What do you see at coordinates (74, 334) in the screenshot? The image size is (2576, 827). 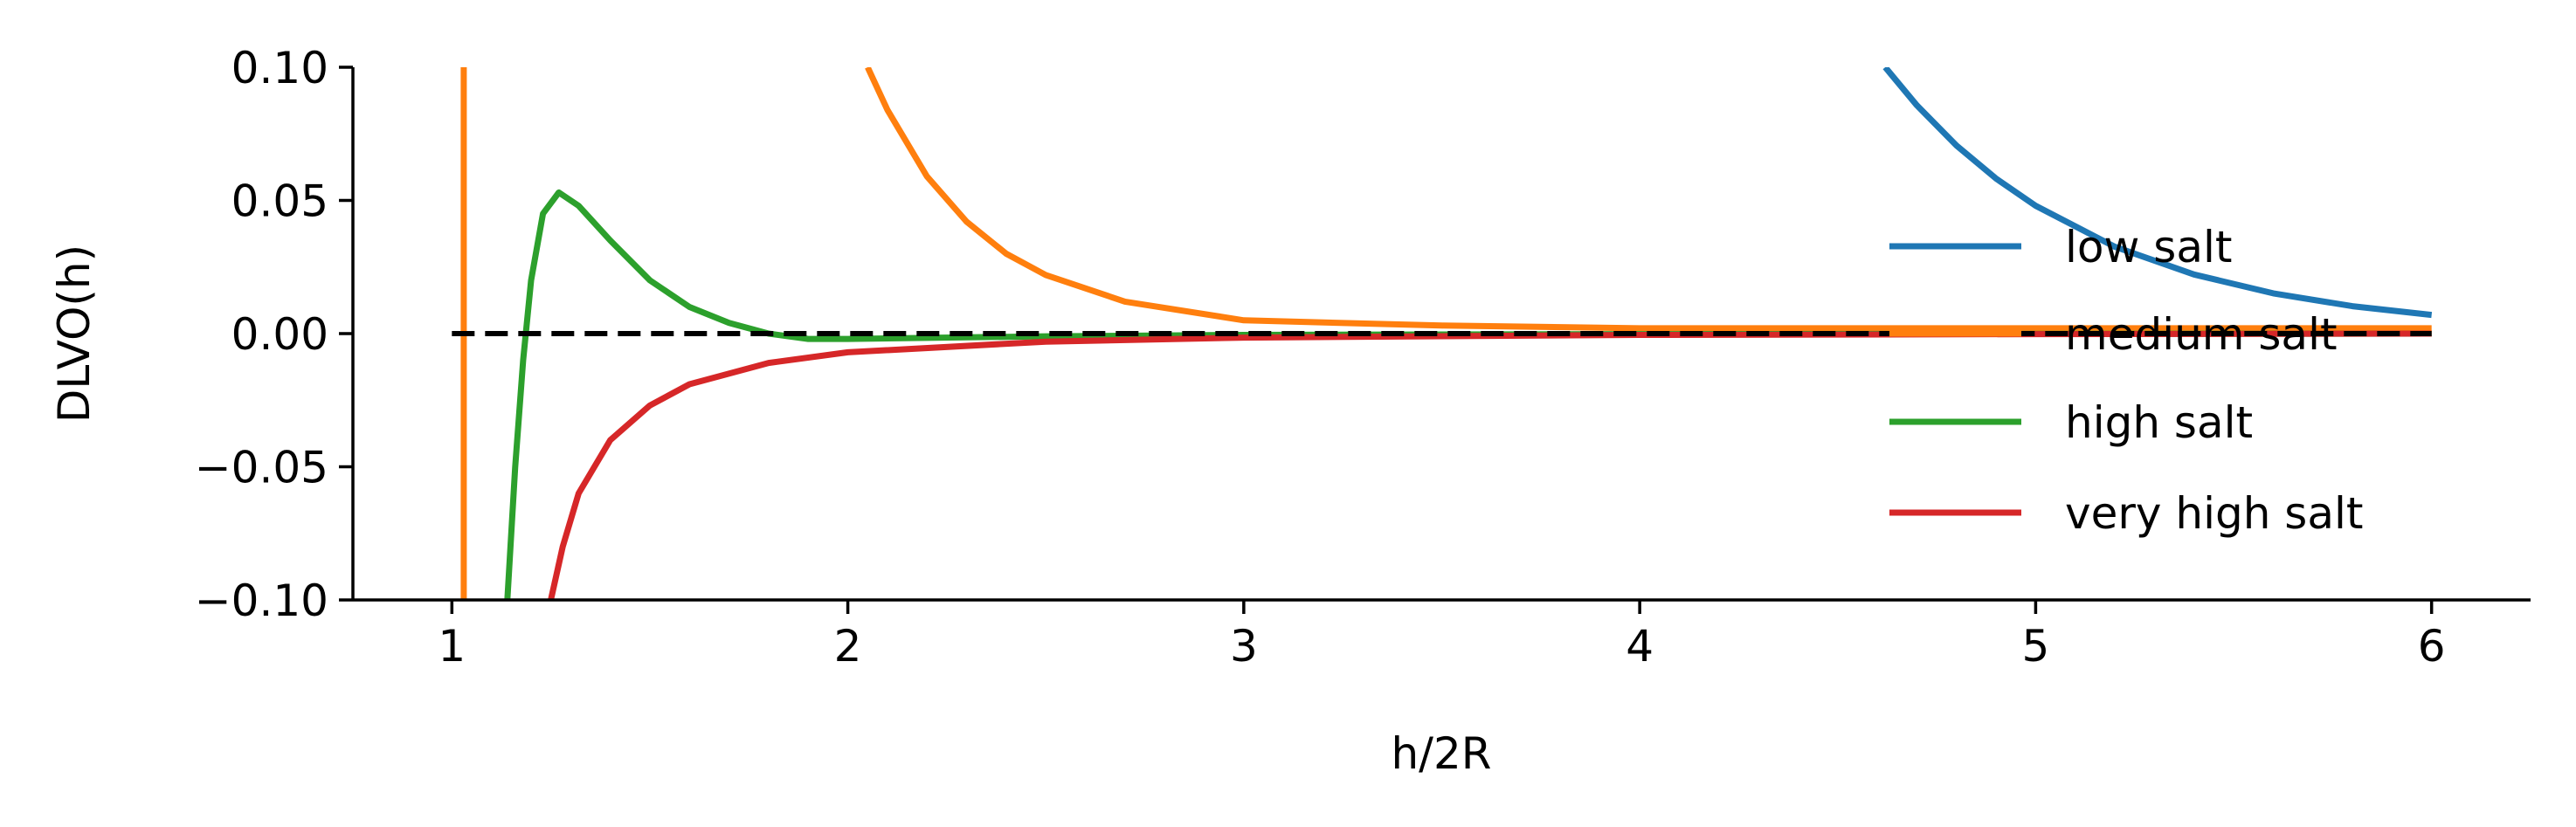 I see `y-axis-label: DLVO(h)` at bounding box center [74, 334].